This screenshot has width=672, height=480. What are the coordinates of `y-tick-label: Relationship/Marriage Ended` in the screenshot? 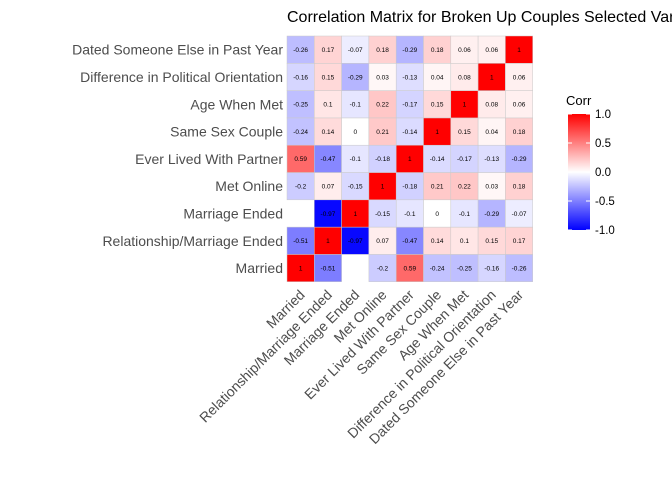 It's located at (192, 241).